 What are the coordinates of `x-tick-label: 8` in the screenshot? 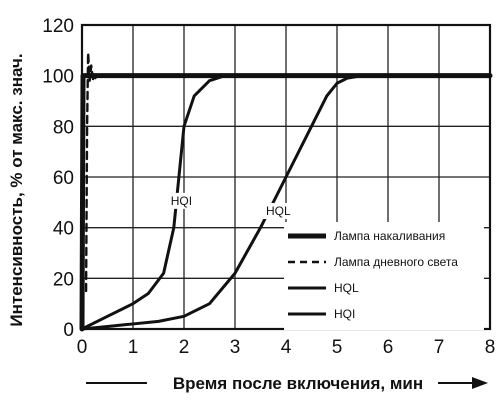 It's located at (490, 347).